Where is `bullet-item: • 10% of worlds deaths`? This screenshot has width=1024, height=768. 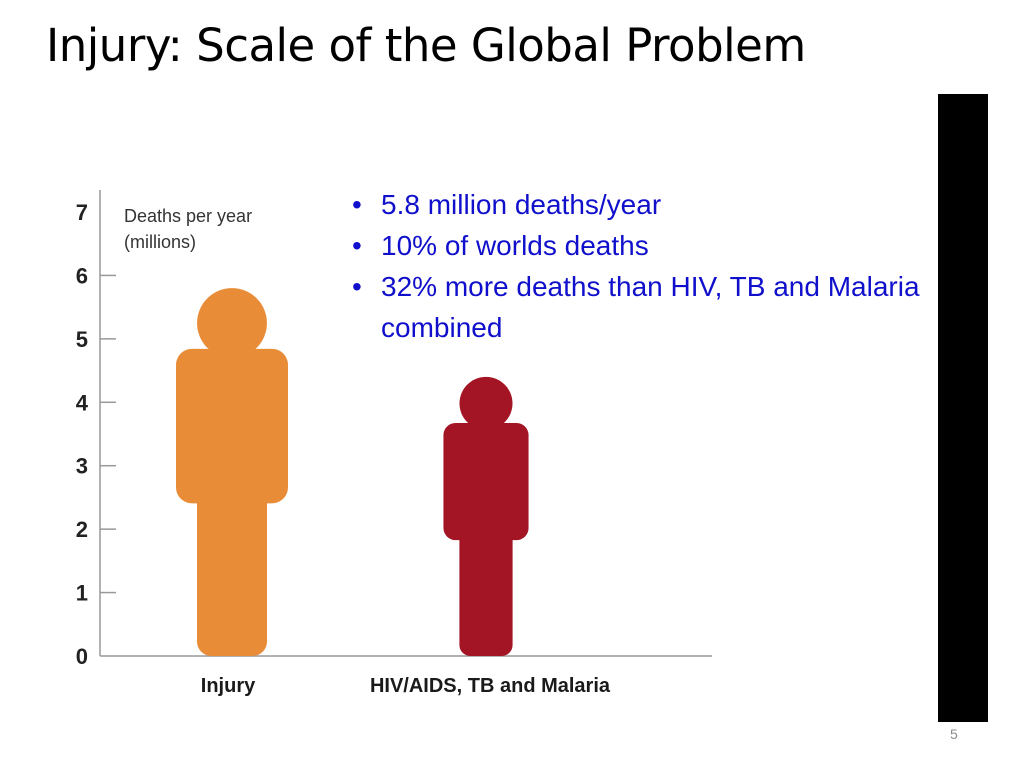
bullet-item: • 10% of worlds deaths is located at coordinates (644, 245).